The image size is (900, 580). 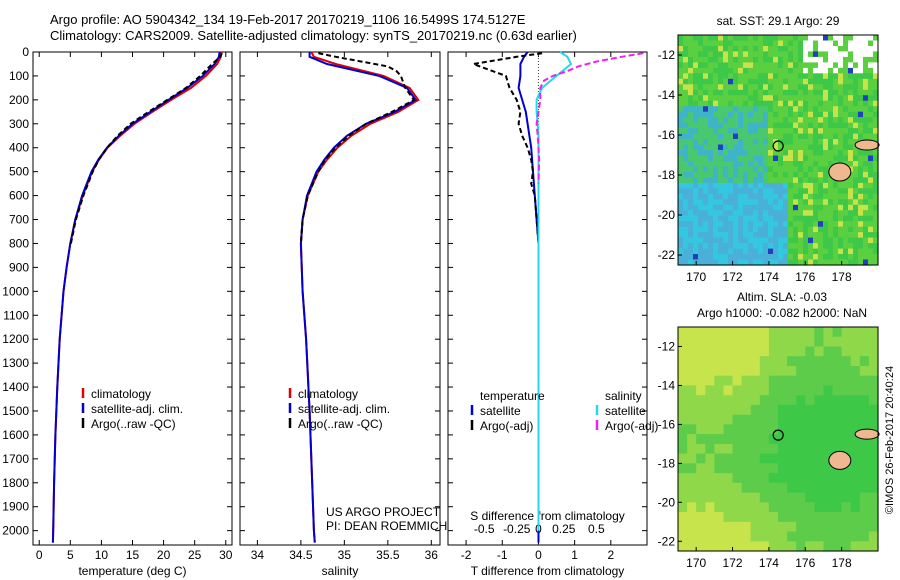 I want to click on y-tick-label: 2000, so click(x=15, y=531).